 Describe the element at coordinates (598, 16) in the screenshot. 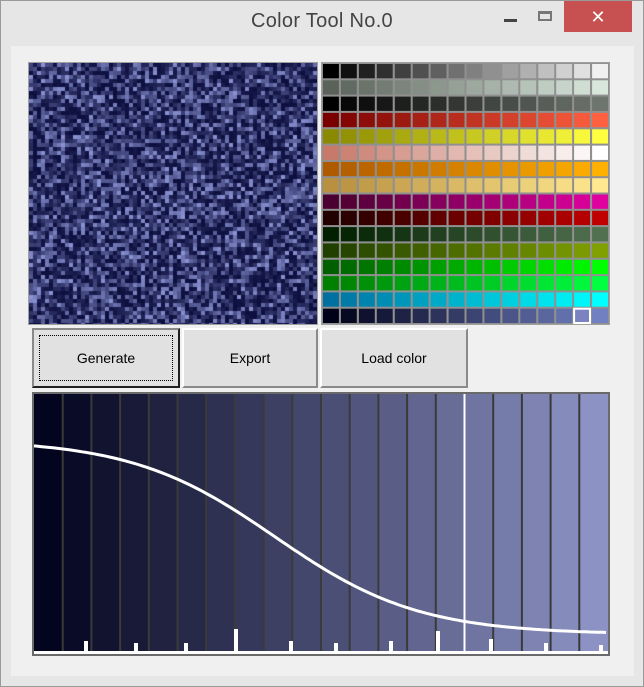

I see `close-button: ✕` at that location.